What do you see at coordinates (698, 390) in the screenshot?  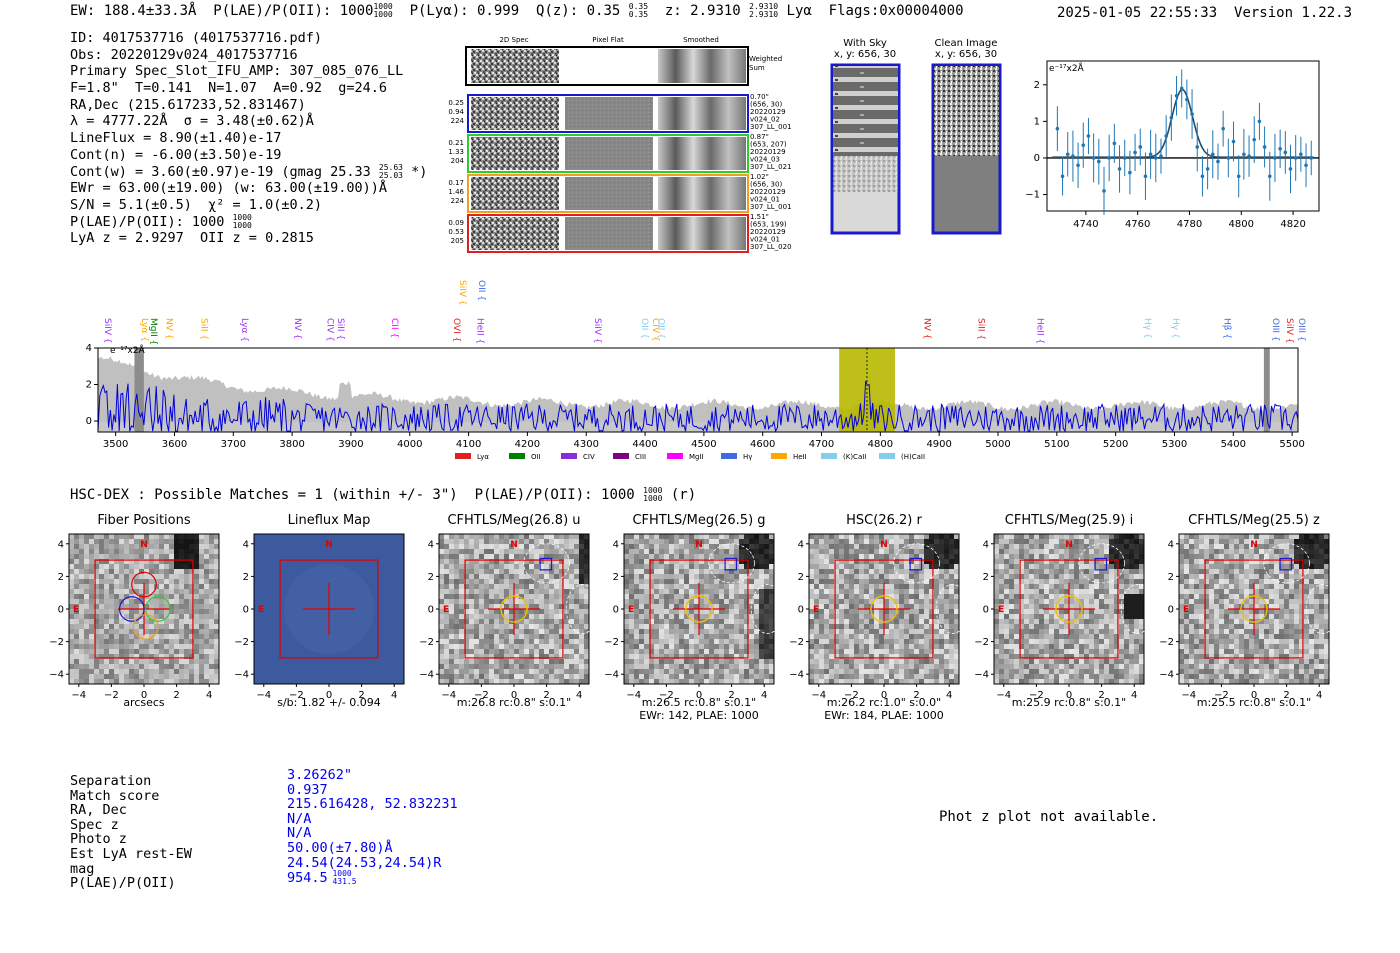 I see `spectrum-frame` at bounding box center [698, 390].